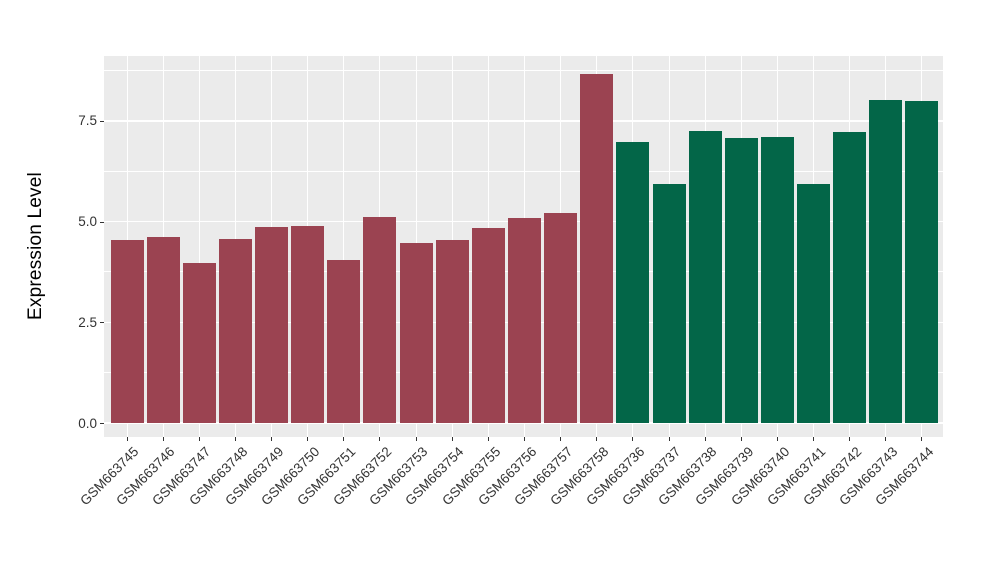  What do you see at coordinates (416, 333) in the screenshot?
I see `bar-GSM663753` at bounding box center [416, 333].